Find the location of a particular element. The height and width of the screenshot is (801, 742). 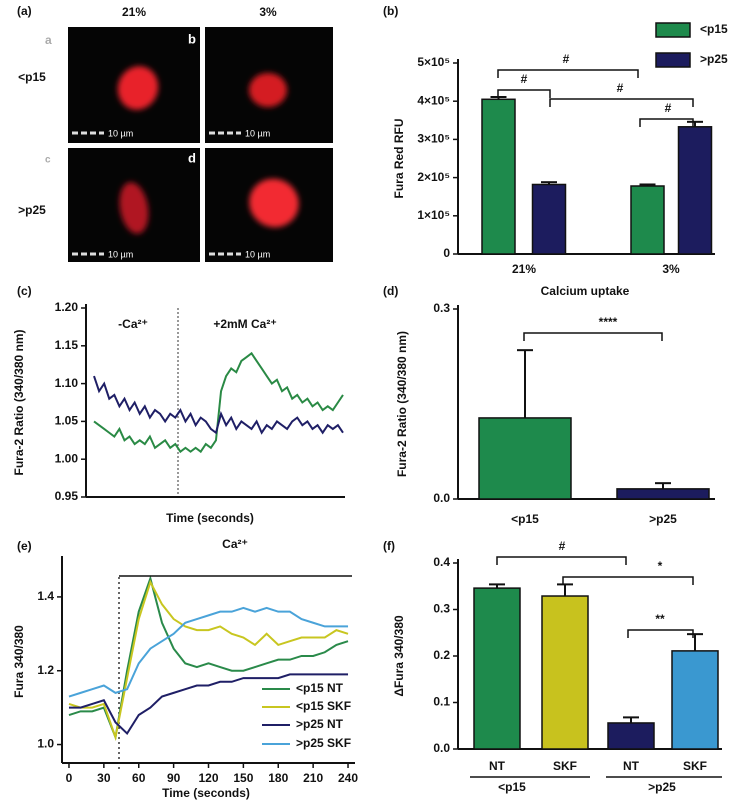

x-axis-label: Calcium uptake is located at coordinates (585, 291).